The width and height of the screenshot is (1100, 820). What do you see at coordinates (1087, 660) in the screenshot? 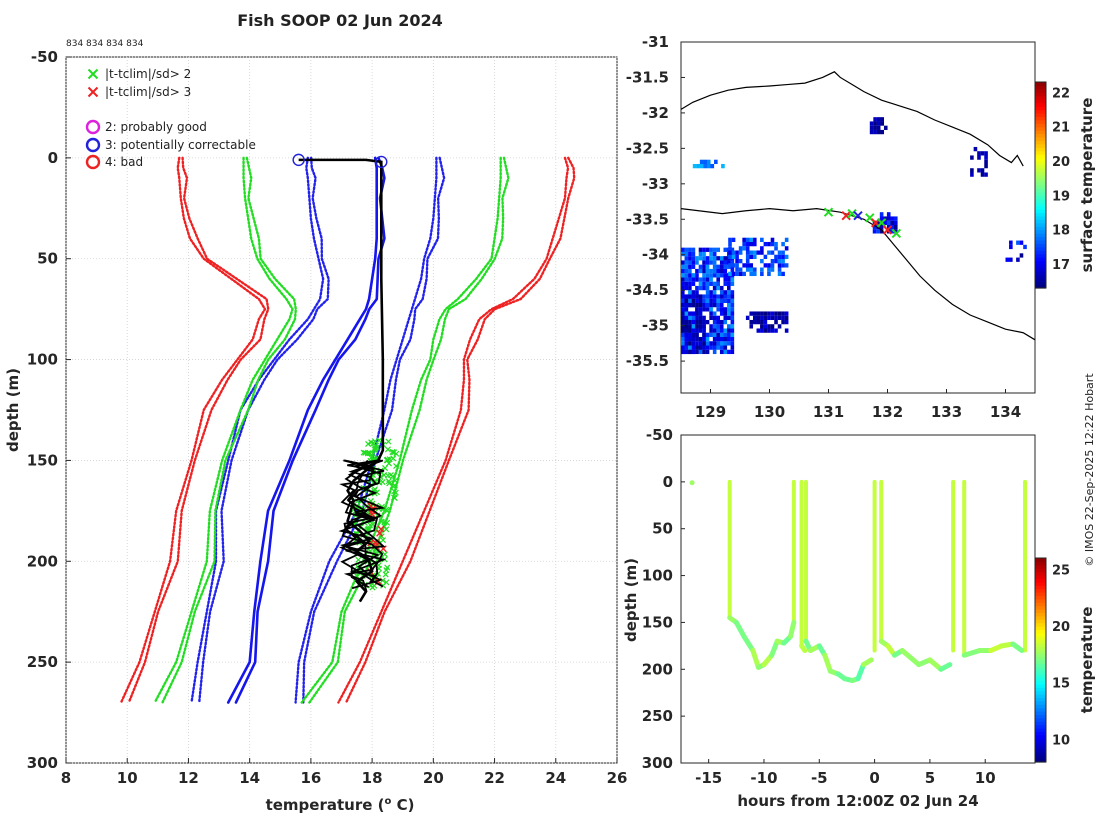
I see `section-colorbar-label: temperature` at bounding box center [1087, 660].